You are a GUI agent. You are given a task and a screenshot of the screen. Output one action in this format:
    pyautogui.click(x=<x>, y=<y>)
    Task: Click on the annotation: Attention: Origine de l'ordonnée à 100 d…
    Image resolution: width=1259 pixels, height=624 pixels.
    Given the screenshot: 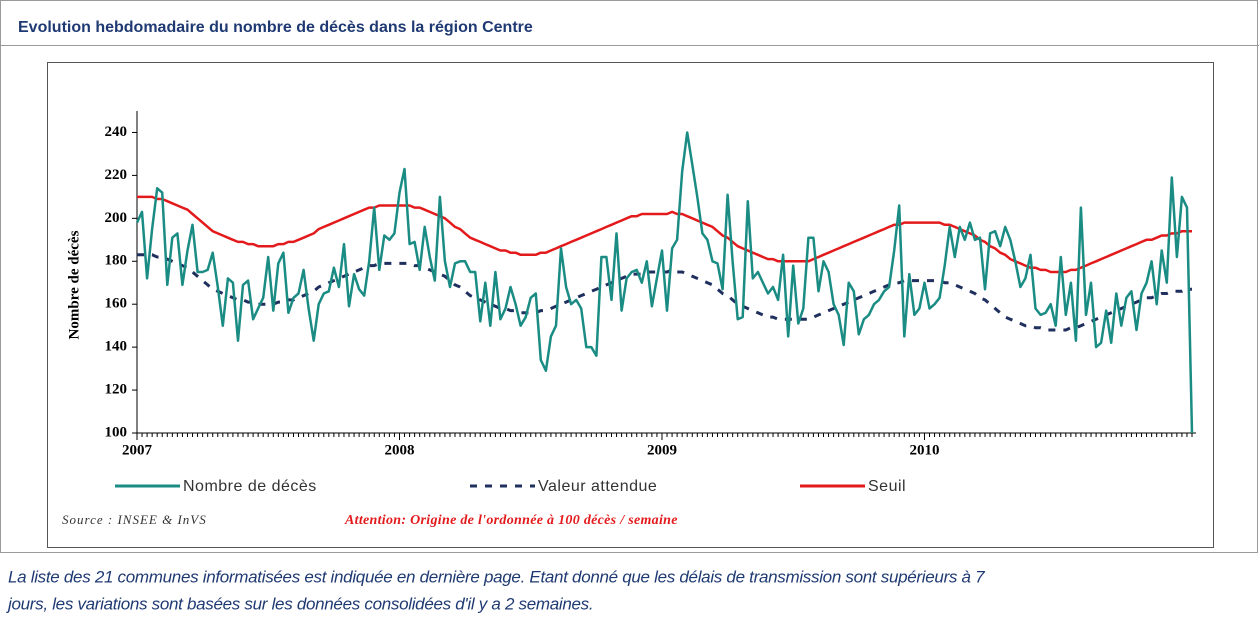 What is the action you would take?
    pyautogui.click(x=511, y=520)
    